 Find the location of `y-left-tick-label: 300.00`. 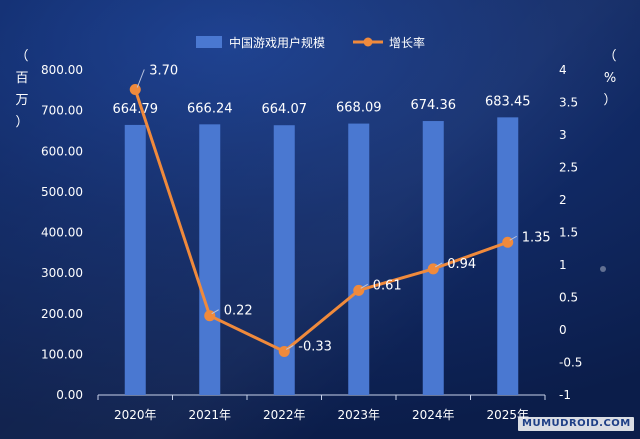

y-left-tick-label: 300.00 is located at coordinates (62, 273).